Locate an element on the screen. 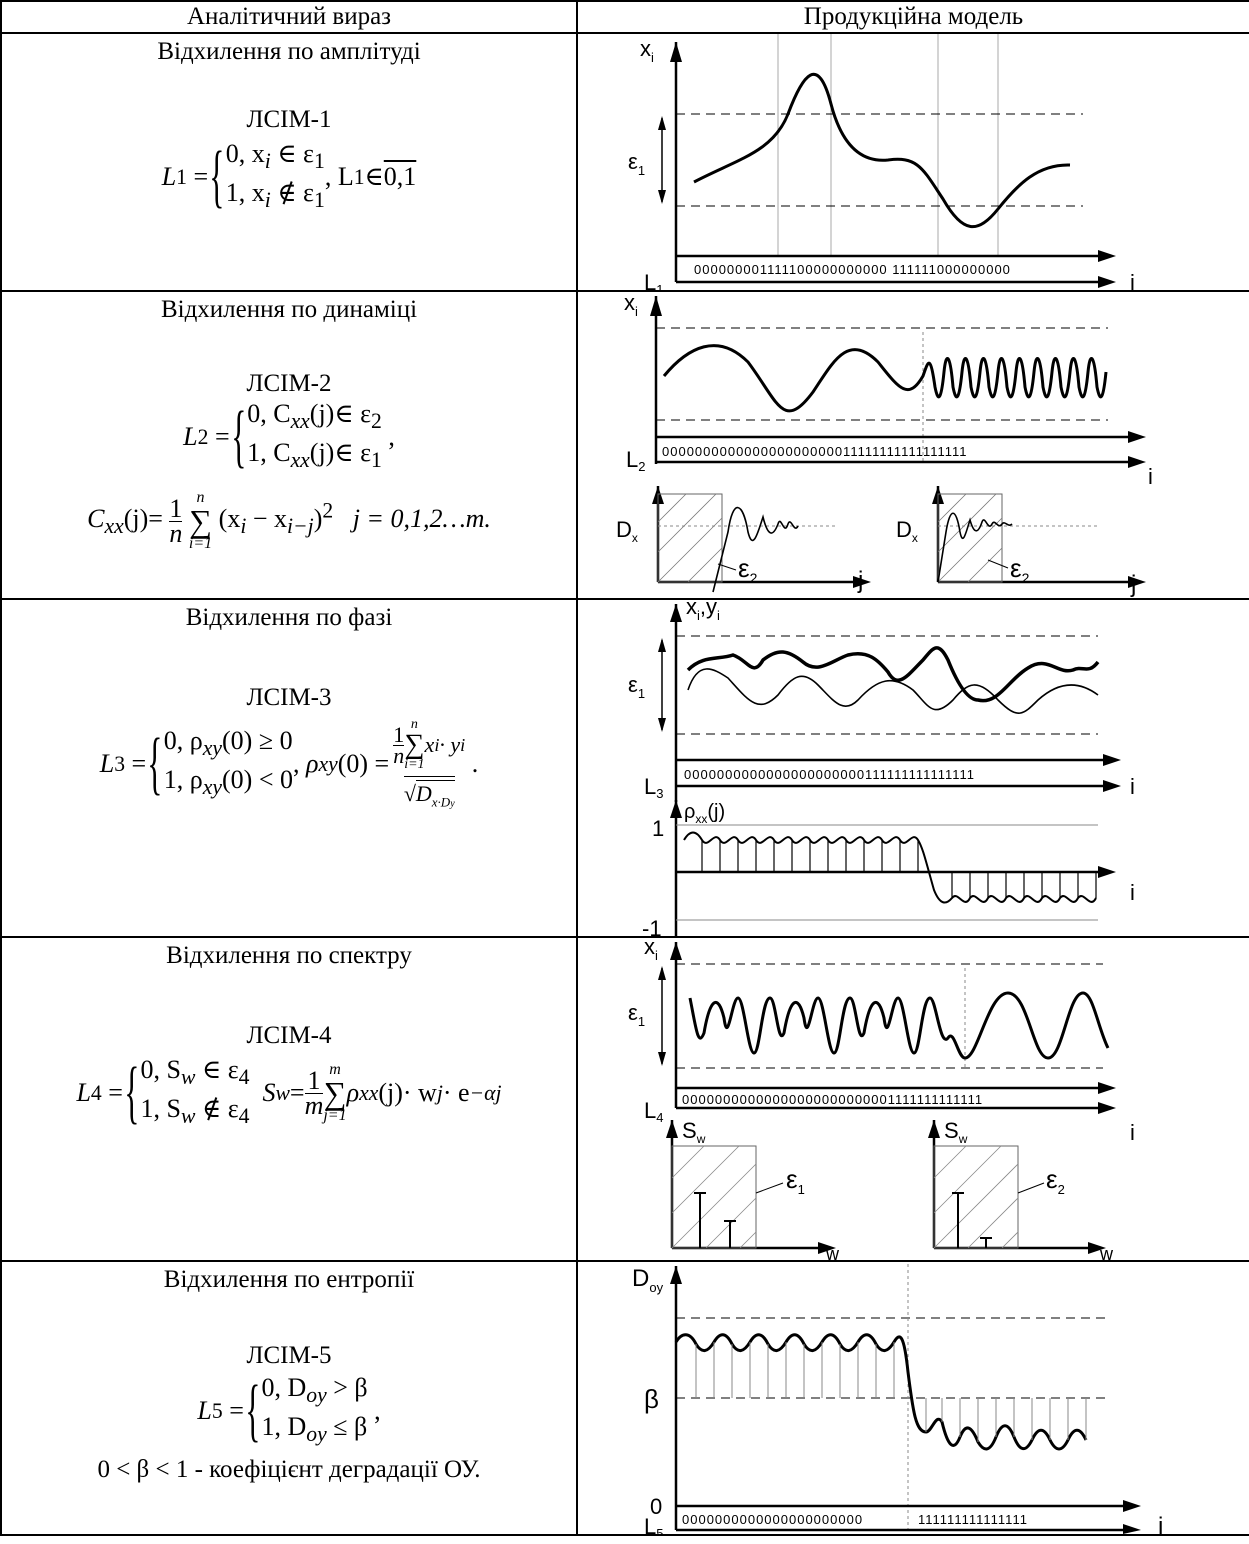 This screenshot has width=1249, height=1544. header-production: Продукційна модель is located at coordinates (912, 17).